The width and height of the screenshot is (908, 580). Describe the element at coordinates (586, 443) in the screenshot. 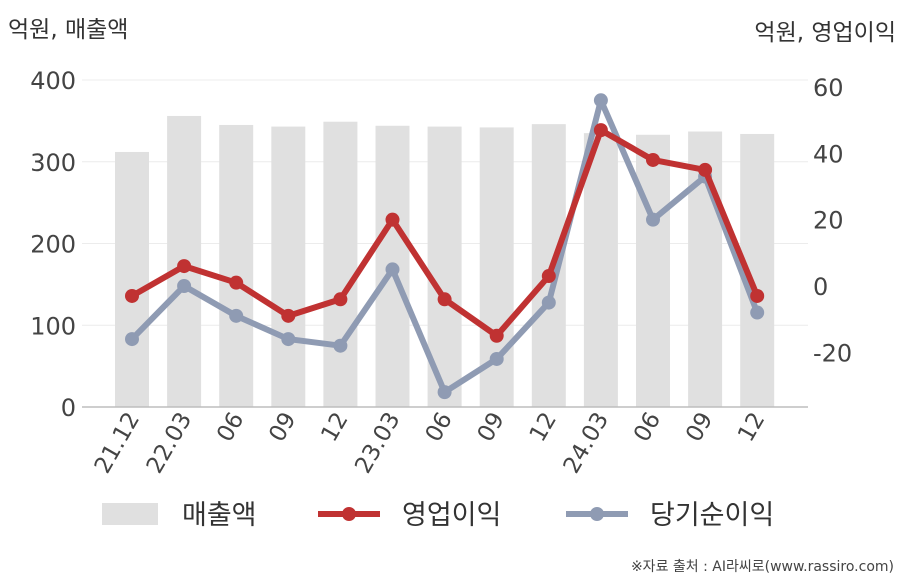

I see `x-tick-label: 24.03` at that location.